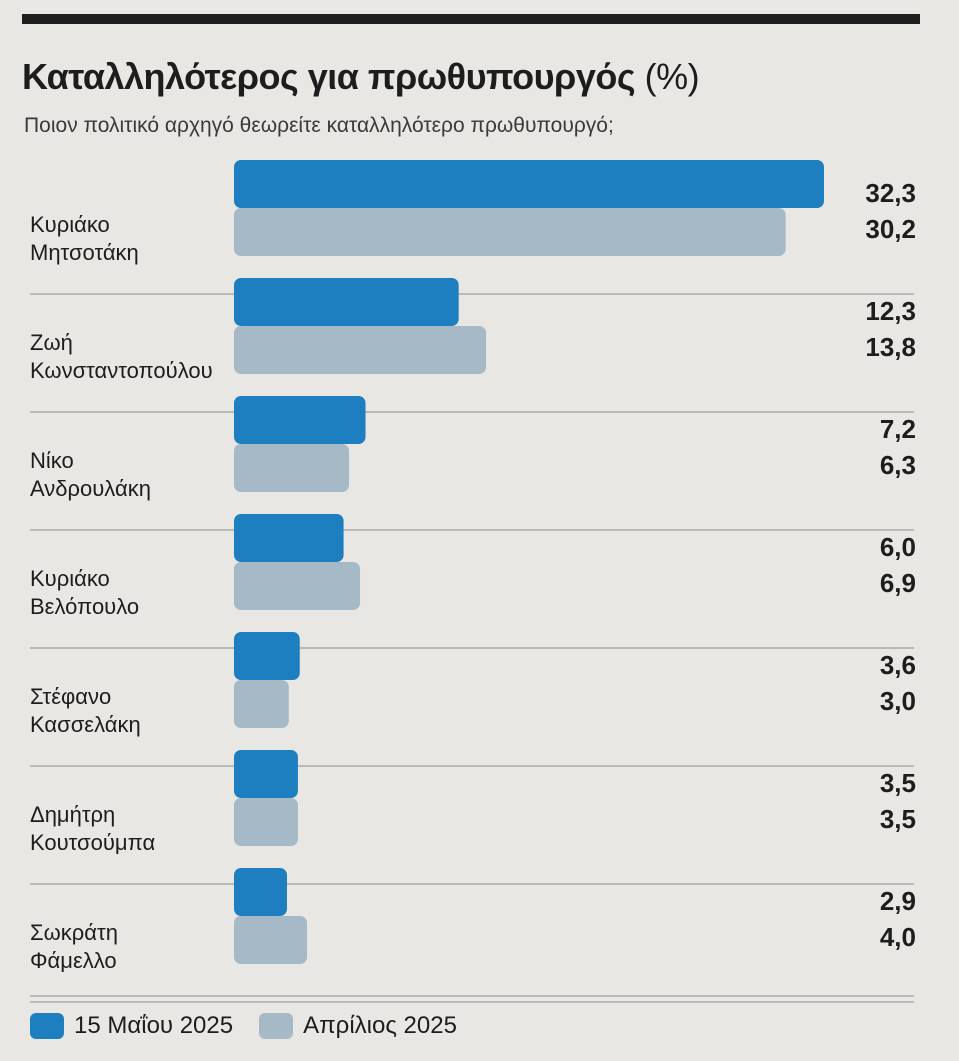 The width and height of the screenshot is (959, 1061). I want to click on value-label-current: 6,0, so click(898, 547).